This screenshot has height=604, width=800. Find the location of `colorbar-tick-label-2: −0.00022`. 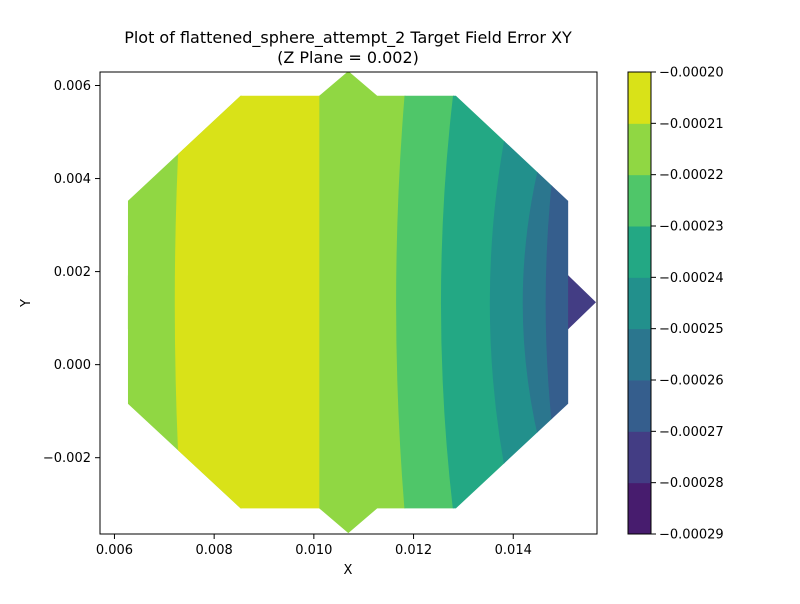

colorbar-tick-label-2: −0.00022 is located at coordinates (691, 175).